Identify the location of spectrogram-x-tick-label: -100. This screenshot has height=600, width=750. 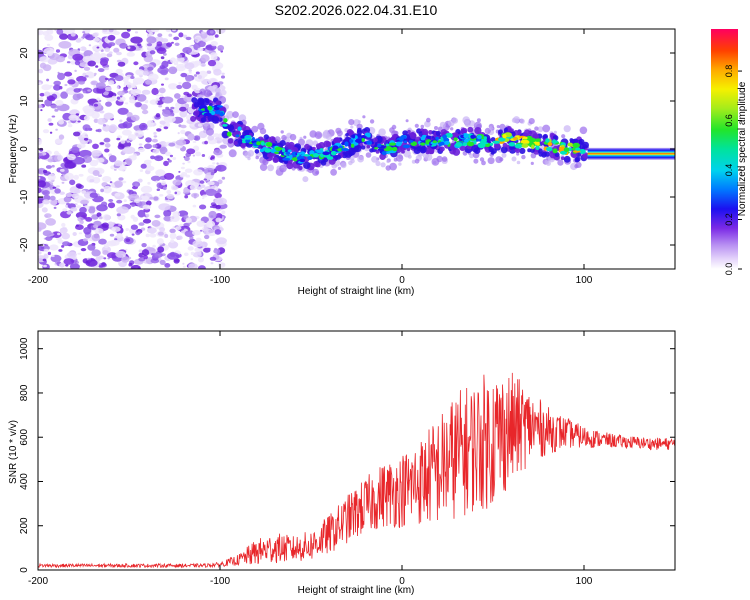
(220, 280).